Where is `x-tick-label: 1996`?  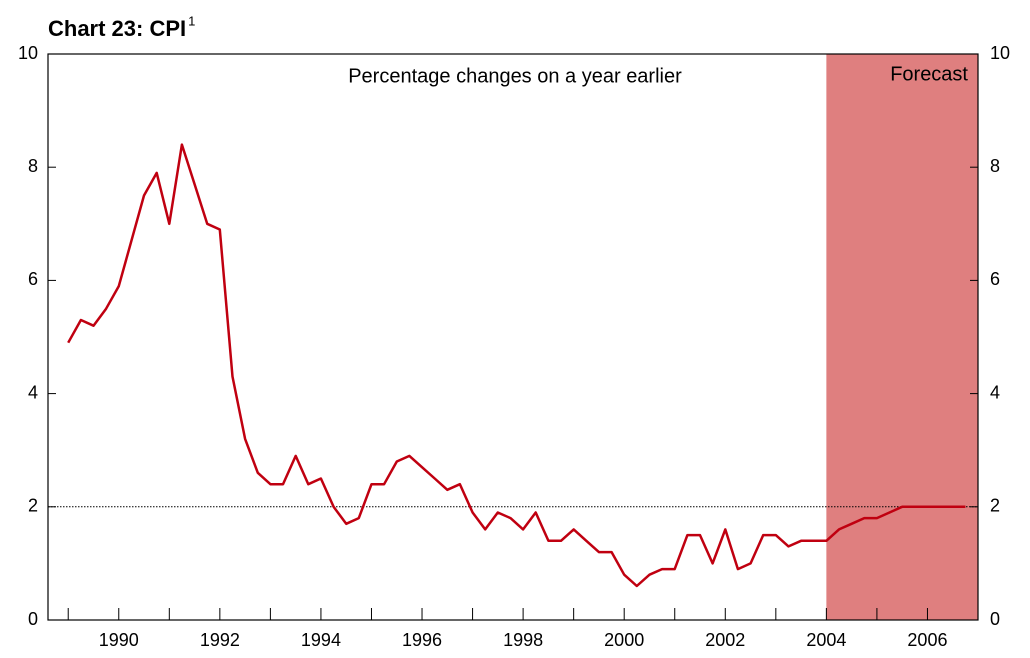
x-tick-label: 1996 is located at coordinates (422, 640).